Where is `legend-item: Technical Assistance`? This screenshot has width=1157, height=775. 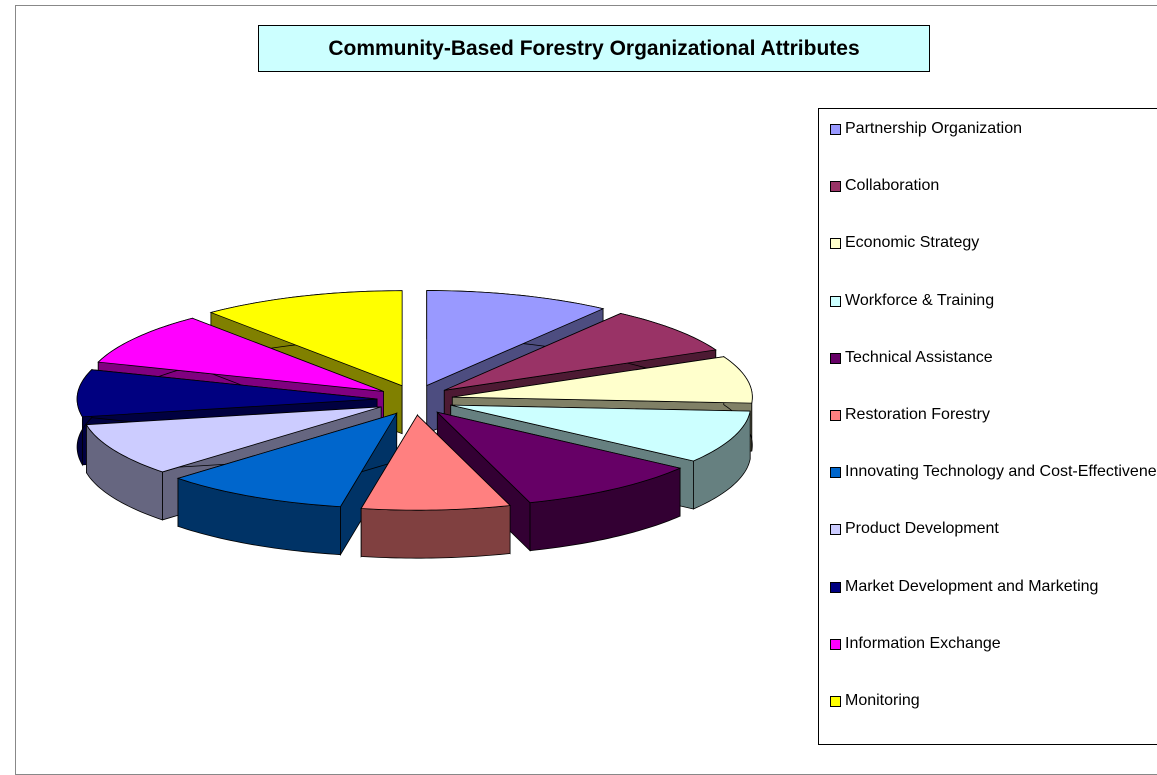
legend-item: Technical Assistance is located at coordinates (992, 358).